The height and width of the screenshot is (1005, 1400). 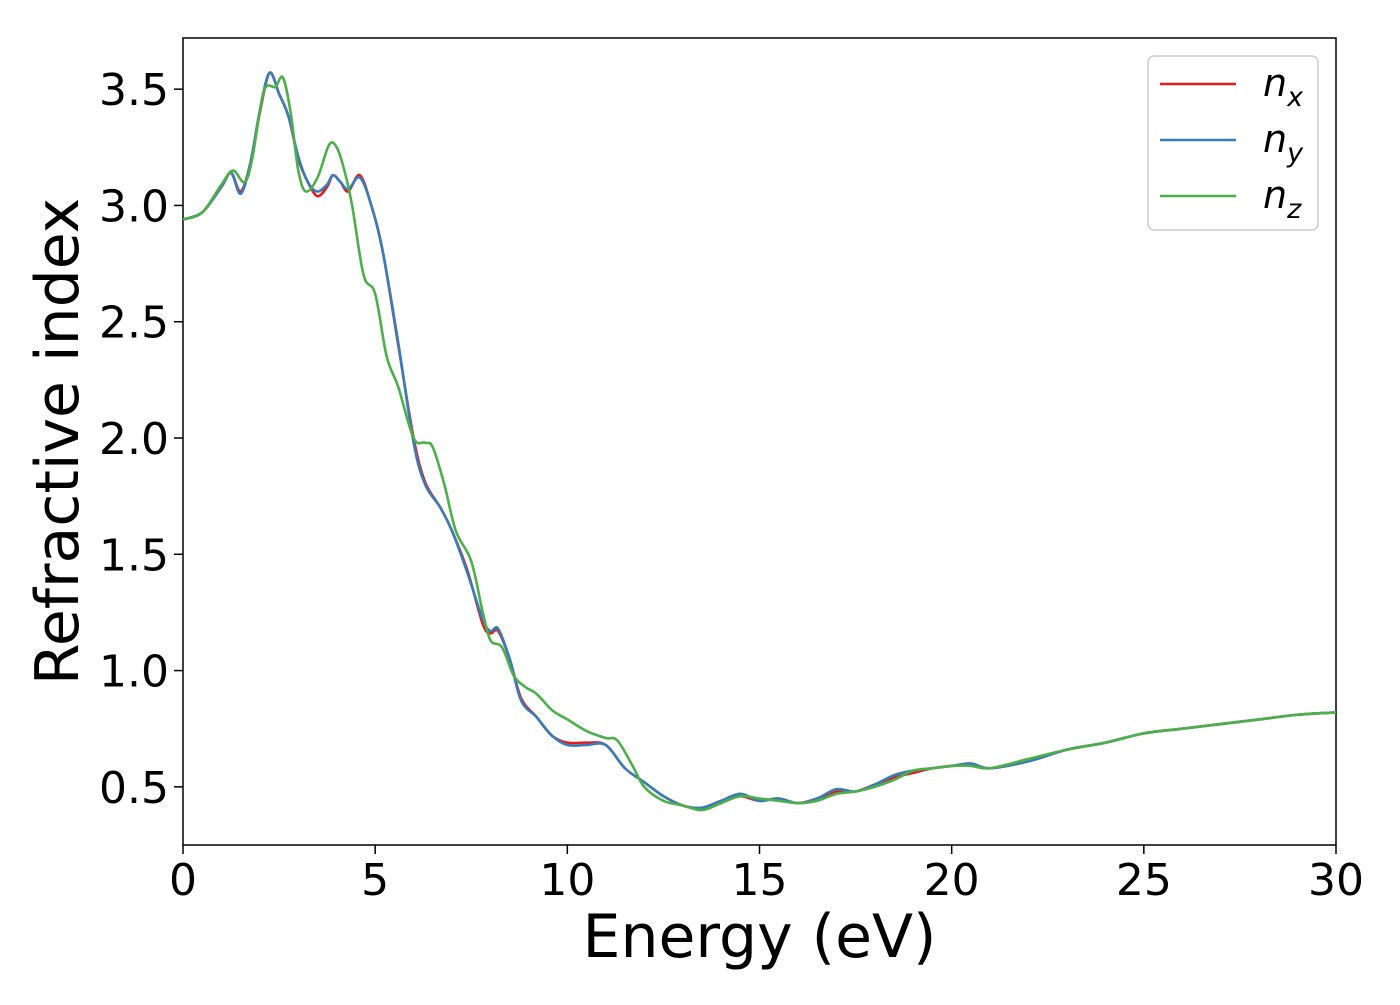 What do you see at coordinates (134, 439) in the screenshot?
I see `y-tick-label: 2.0` at bounding box center [134, 439].